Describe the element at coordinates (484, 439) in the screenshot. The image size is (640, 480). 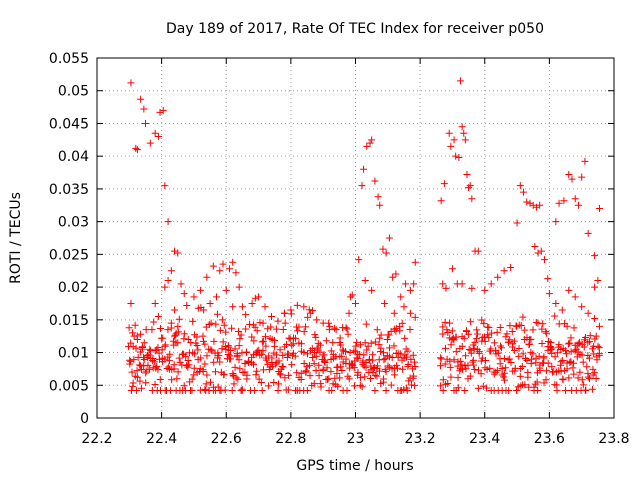
I see `x-tick-label: 23.4` at that location.